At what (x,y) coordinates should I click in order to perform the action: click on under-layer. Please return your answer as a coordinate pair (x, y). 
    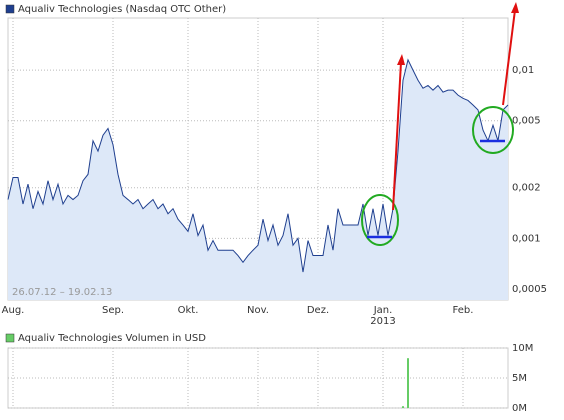
    Looking at the image, I should click on (258, 378).